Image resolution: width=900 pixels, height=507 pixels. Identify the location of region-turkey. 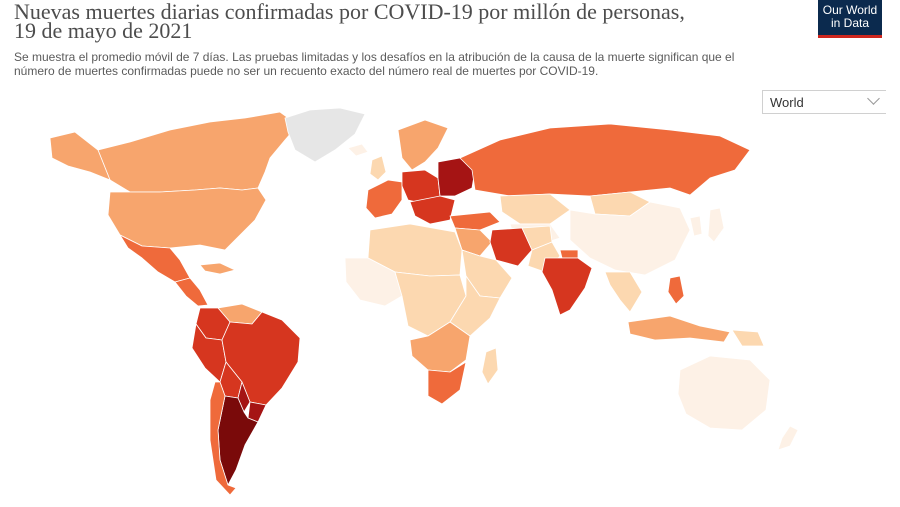
(475, 221).